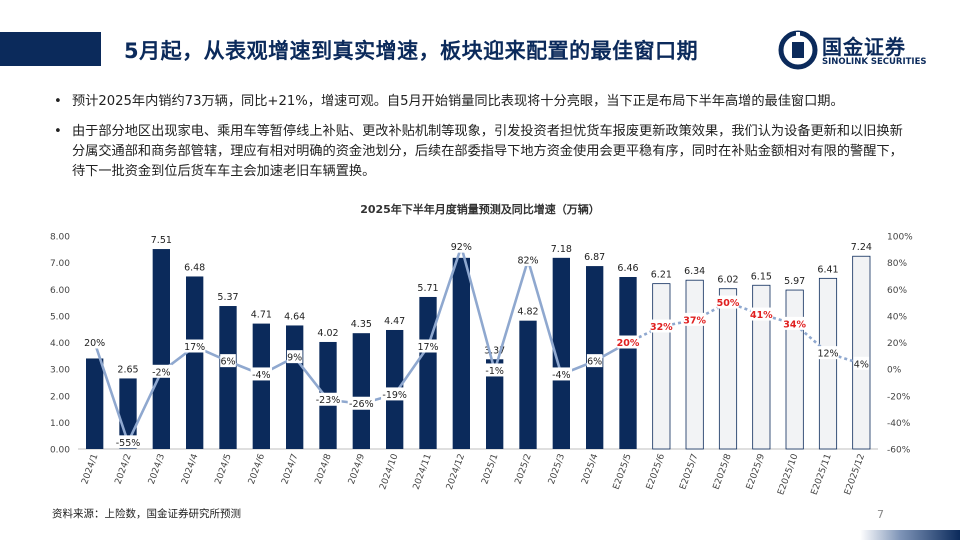 The width and height of the screenshot is (960, 540). Describe the element at coordinates (60, 264) in the screenshot. I see `y-tick-label: 7.00` at that location.